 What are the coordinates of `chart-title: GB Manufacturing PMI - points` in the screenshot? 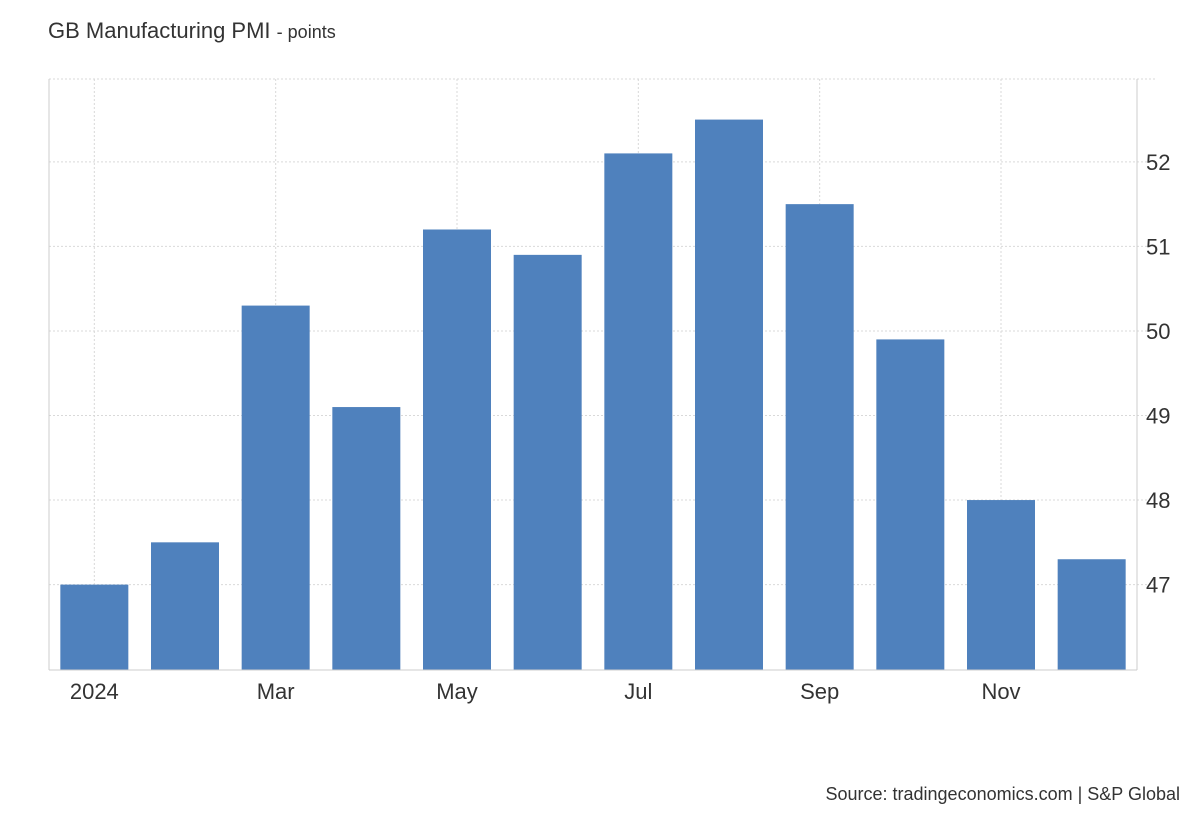 It's located at (192, 31).